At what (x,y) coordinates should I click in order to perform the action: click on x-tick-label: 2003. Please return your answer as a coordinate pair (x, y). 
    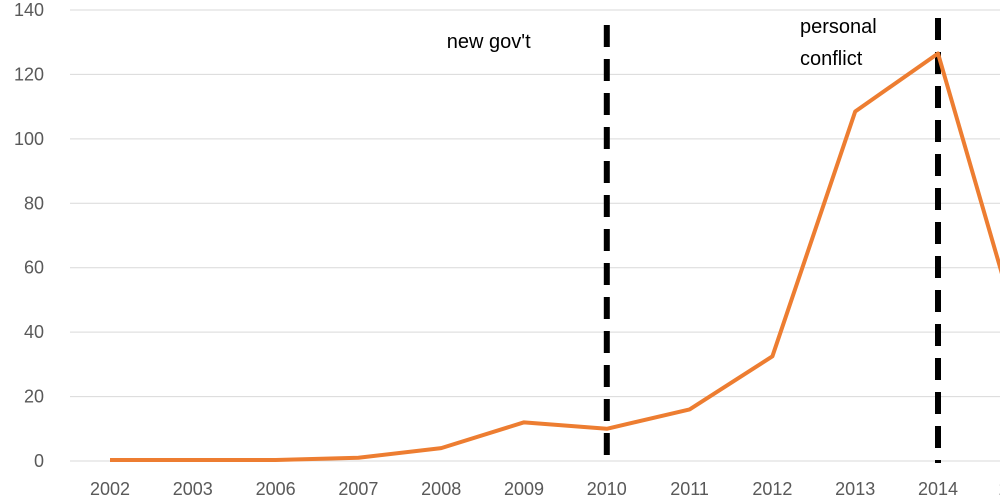
    Looking at the image, I should click on (193, 489).